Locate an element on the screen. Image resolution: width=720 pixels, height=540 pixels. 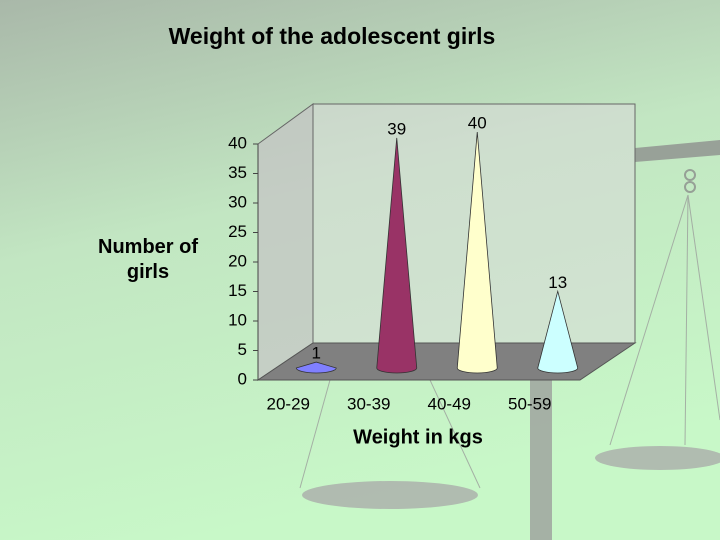
y-tick-label: 5 is located at coordinates (242, 349).